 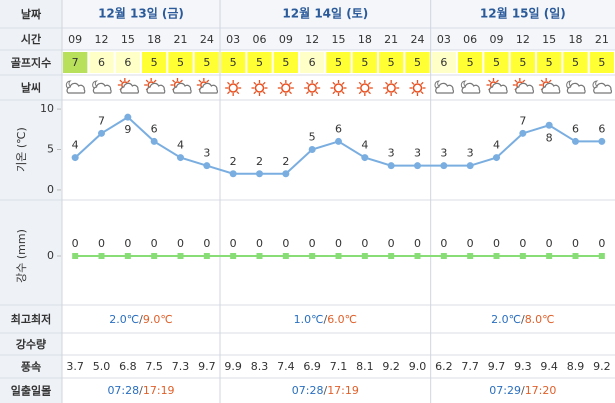 What do you see at coordinates (286, 366) in the screenshot?
I see `wind-speed: 7.4` at bounding box center [286, 366].